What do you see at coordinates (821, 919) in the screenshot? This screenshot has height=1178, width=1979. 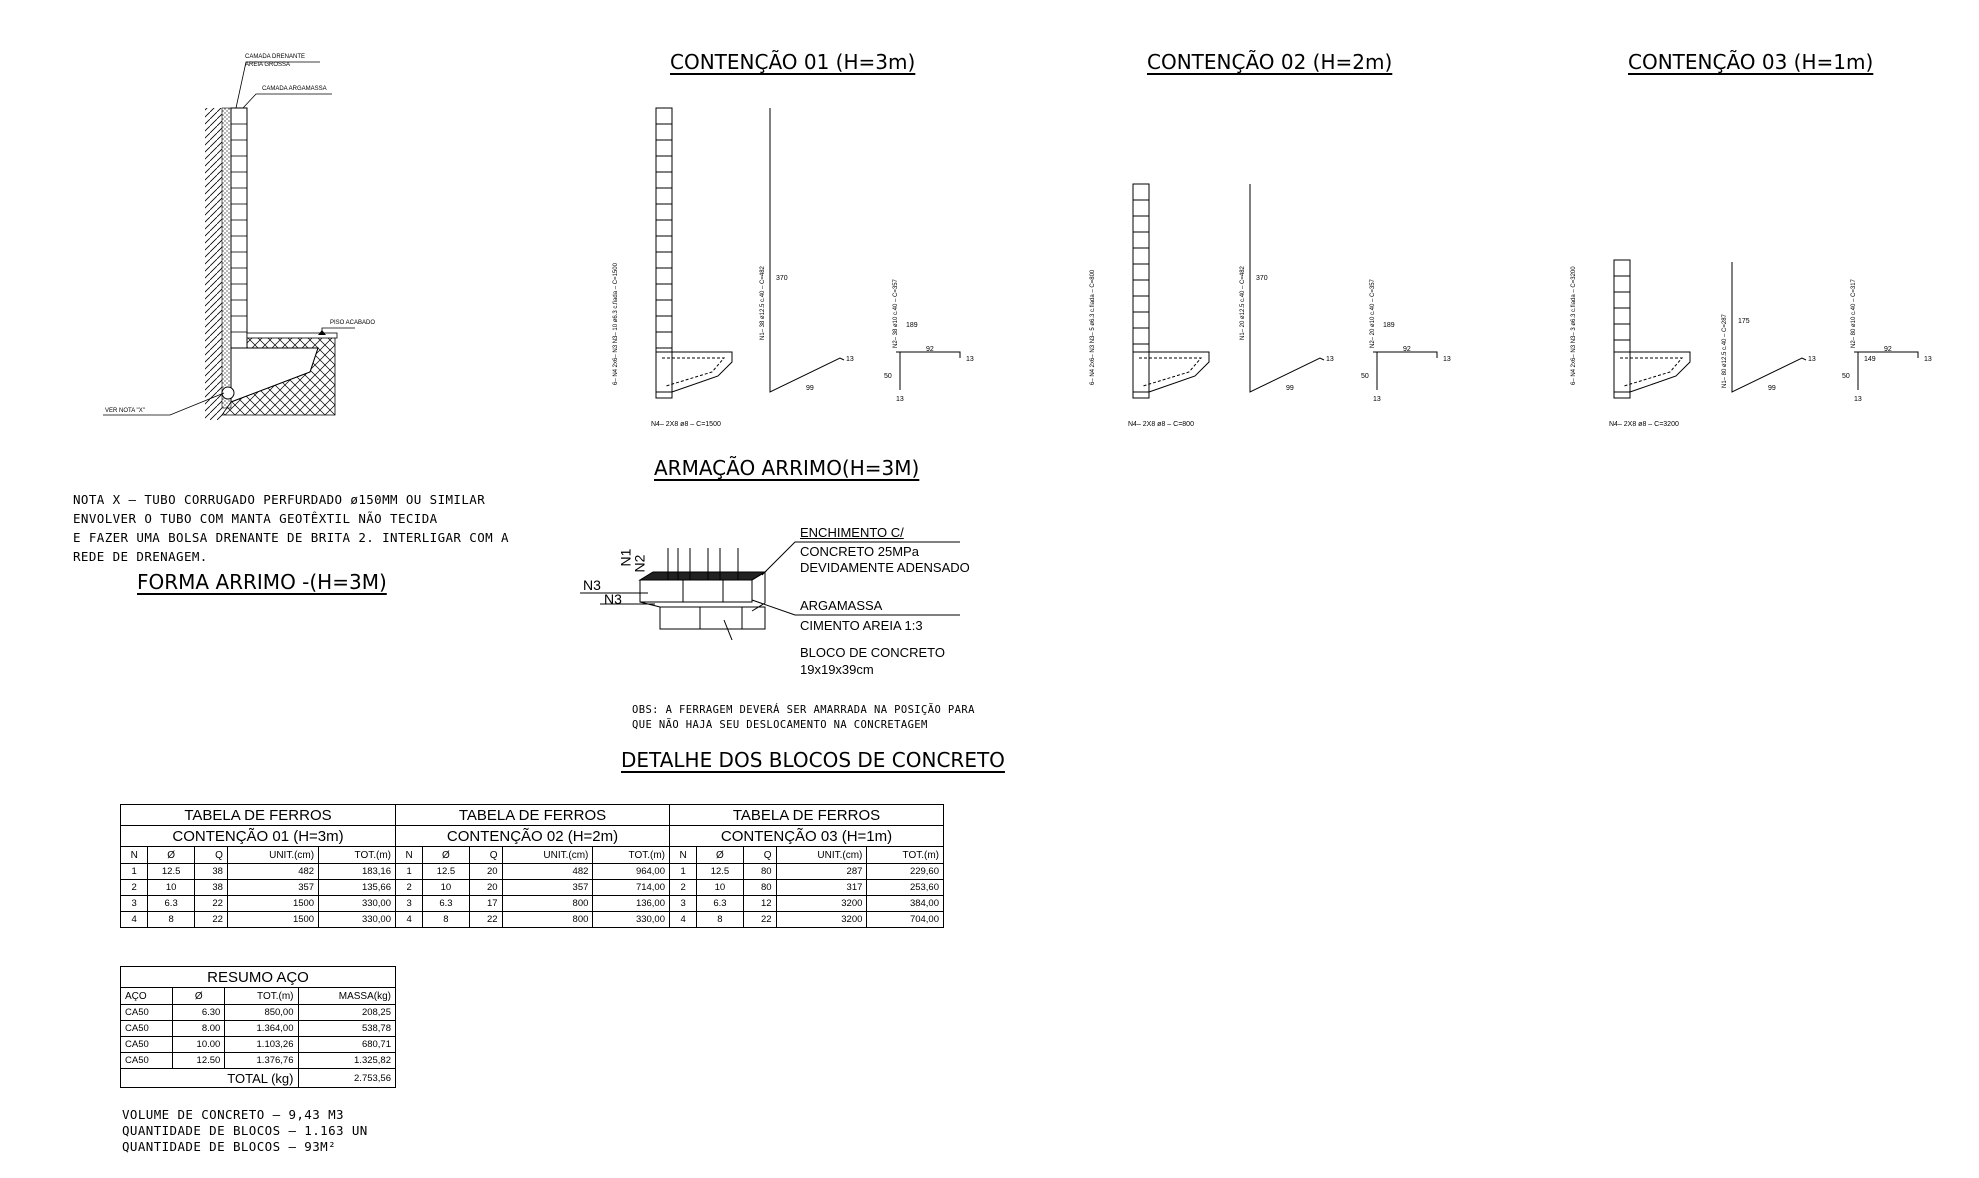 I see `cell: 3200` at bounding box center [821, 919].